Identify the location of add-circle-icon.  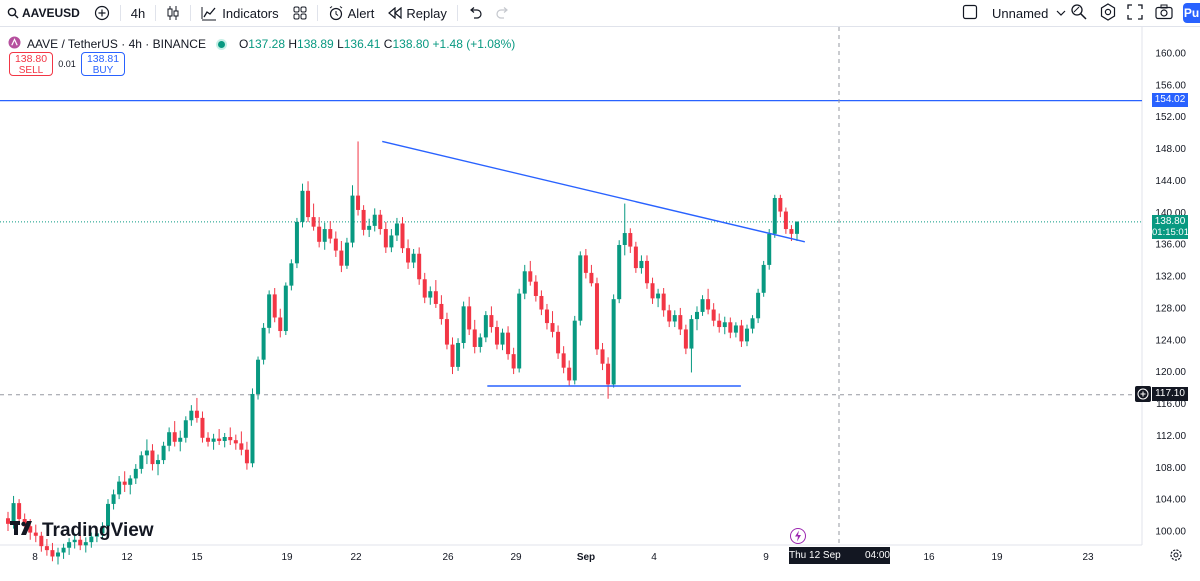
(102, 13).